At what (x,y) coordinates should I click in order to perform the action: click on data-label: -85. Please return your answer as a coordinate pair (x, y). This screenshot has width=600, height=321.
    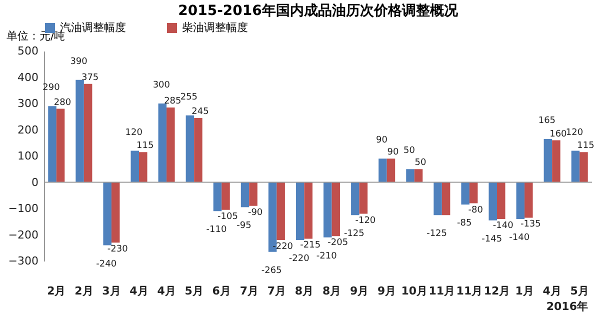
    Looking at the image, I should click on (464, 223).